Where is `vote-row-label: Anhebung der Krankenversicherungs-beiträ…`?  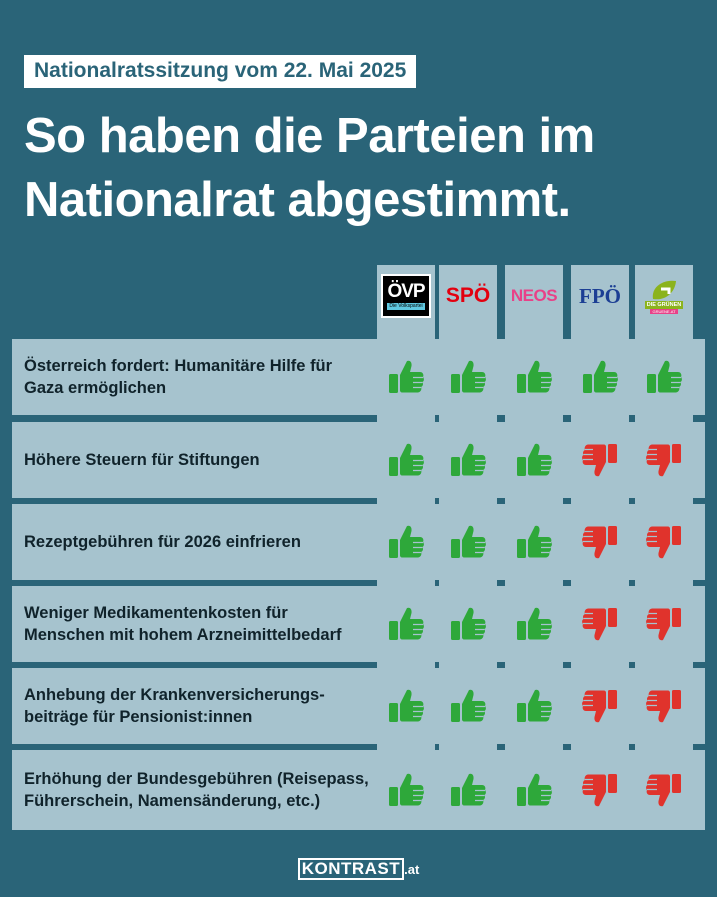
vote-row-label: Anhebung der Krankenversicherungs-beiträ… is located at coordinates (174, 706).